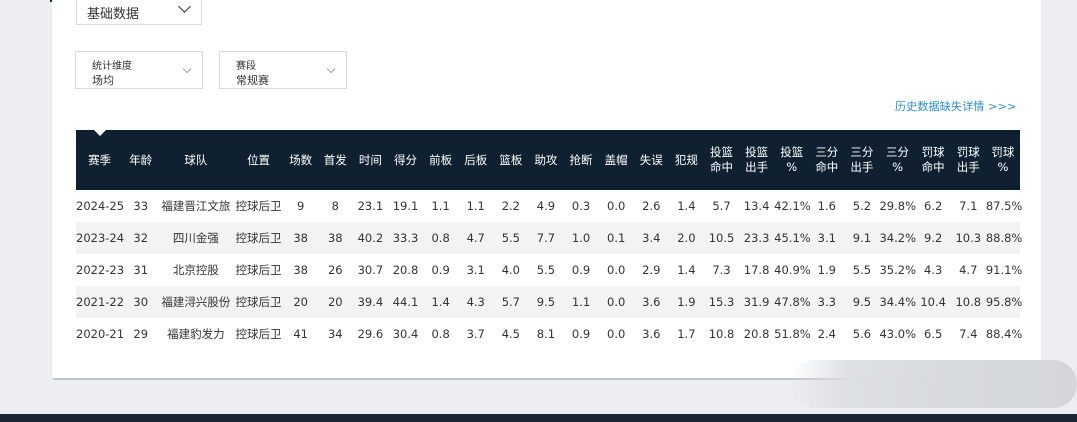 The image size is (1077, 422). I want to click on table-cell: 4.0, so click(511, 270).